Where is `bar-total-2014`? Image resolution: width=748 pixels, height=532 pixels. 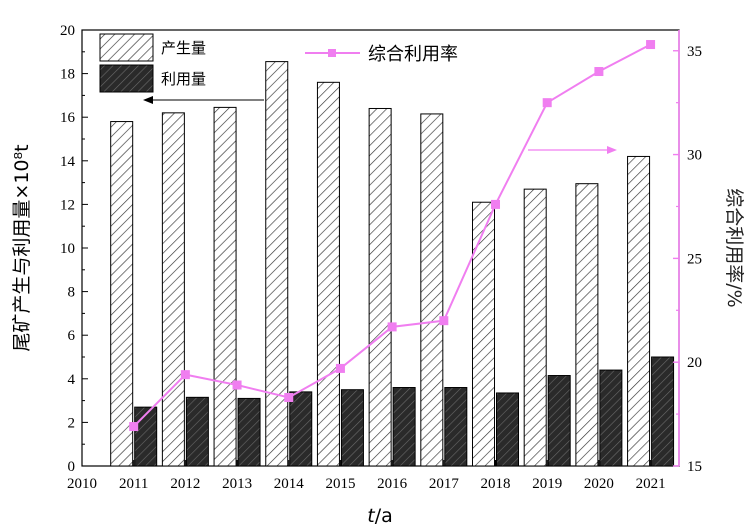
bar-total-2014 is located at coordinates (277, 264).